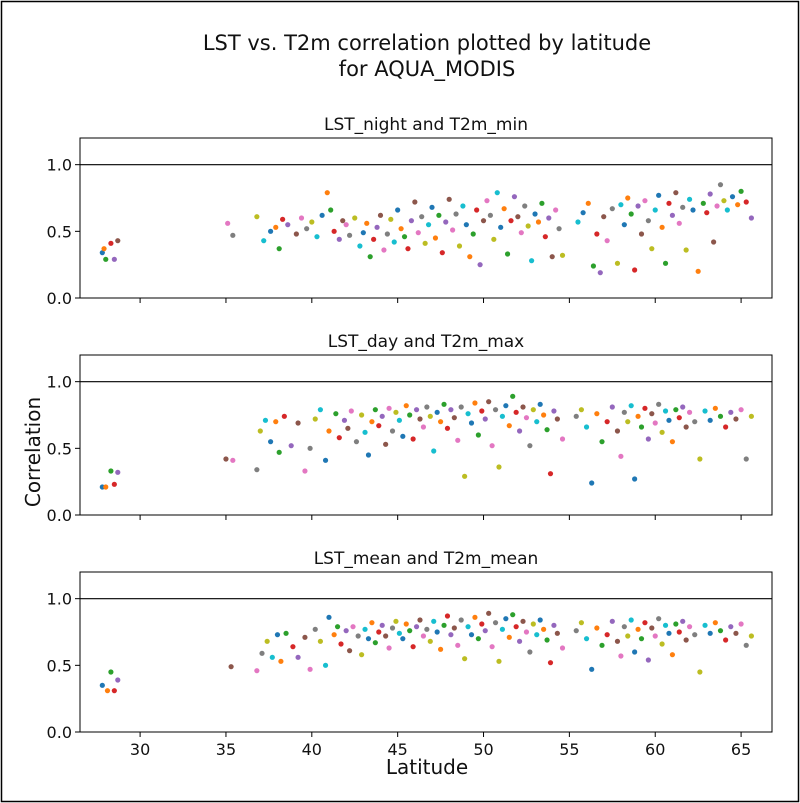 The width and height of the screenshot is (800, 803). I want to click on x-tick-label: 30, so click(140, 749).